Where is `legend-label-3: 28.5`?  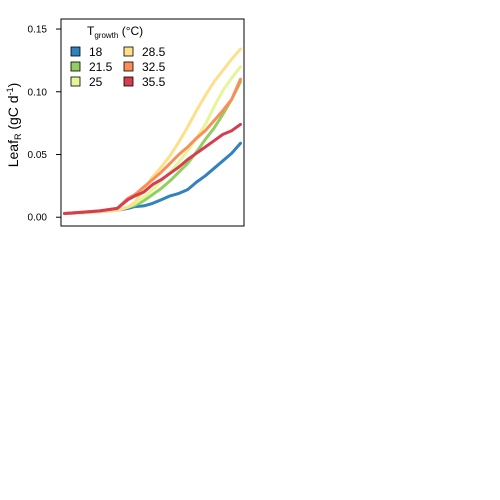 legend-label-3: 28.5 is located at coordinates (154, 52).